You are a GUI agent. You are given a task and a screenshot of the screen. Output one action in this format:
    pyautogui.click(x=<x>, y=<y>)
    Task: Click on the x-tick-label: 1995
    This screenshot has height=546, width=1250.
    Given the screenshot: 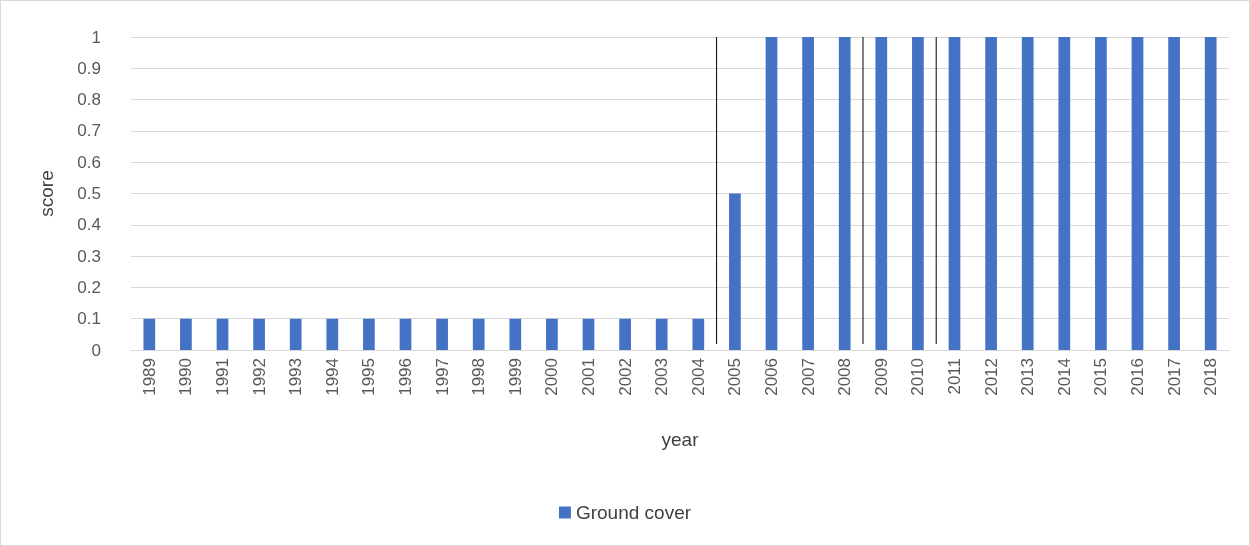 What is the action you would take?
    pyautogui.click(x=369, y=377)
    